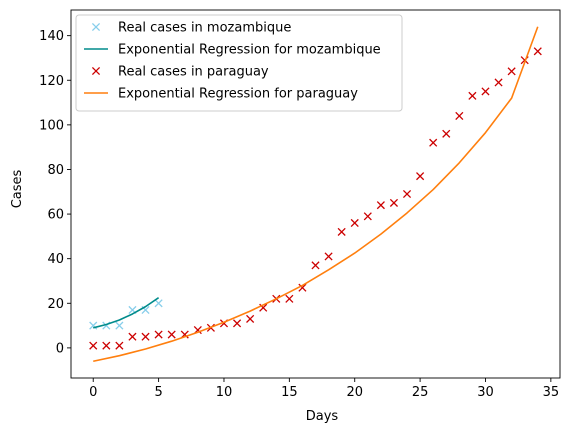 Image resolution: width=571 pixels, height=432 pixels. I want to click on x-tick-label: 30, so click(485, 392).